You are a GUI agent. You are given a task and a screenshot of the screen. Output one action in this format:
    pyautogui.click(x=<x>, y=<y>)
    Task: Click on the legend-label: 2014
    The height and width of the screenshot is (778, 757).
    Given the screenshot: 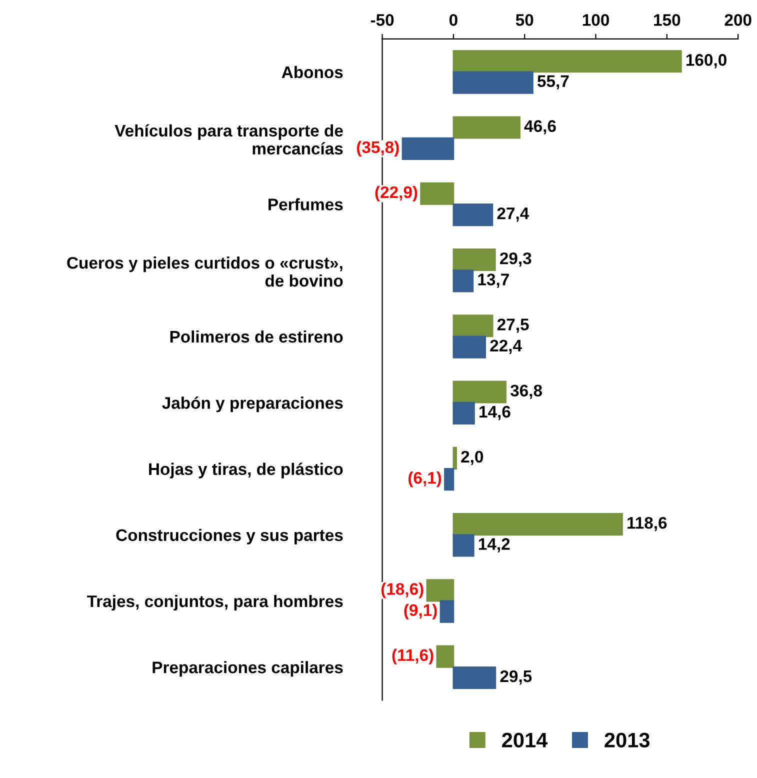 What is the action you would take?
    pyautogui.click(x=525, y=740)
    